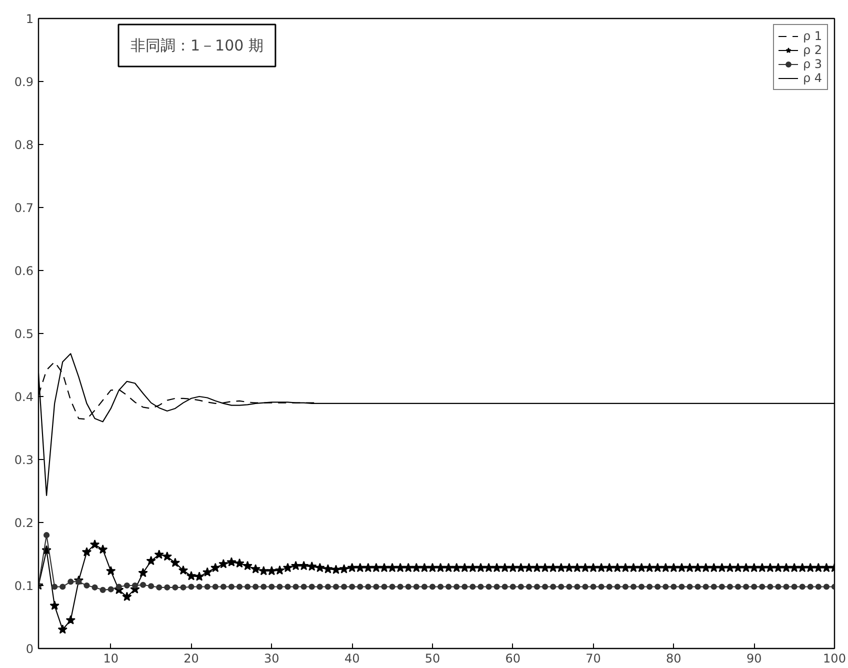 This screenshot has height=668, width=848. I want to click on y-tick-label: 0.5, so click(24, 334).